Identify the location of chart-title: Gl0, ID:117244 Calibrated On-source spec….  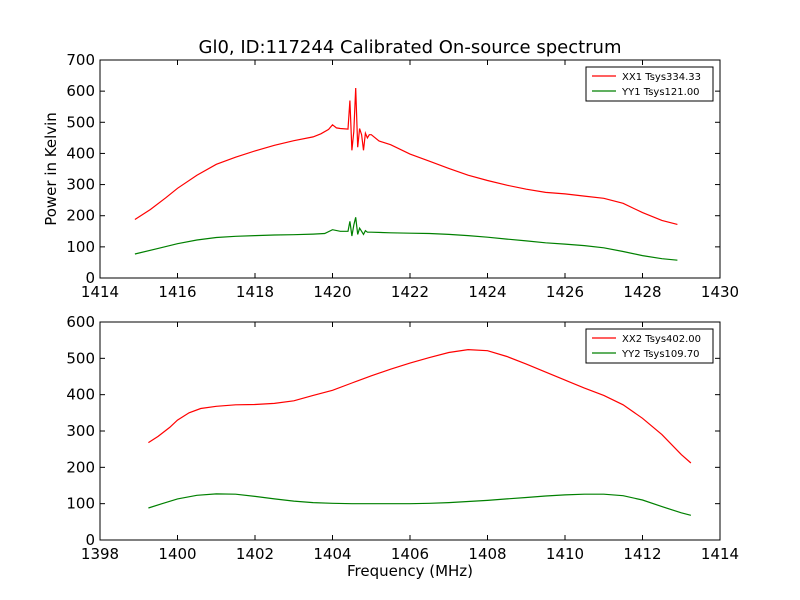
(410, 47).